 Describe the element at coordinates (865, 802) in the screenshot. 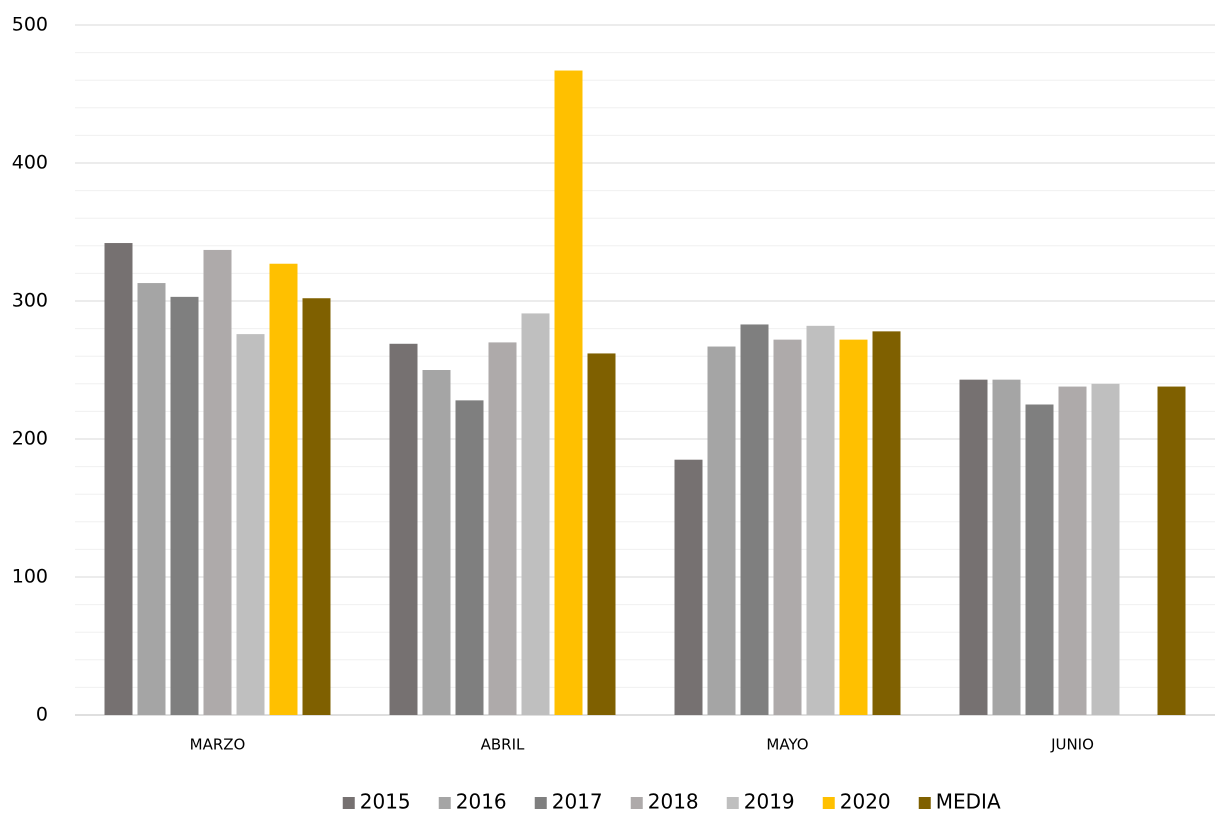

I see `legend-label: 2020` at that location.